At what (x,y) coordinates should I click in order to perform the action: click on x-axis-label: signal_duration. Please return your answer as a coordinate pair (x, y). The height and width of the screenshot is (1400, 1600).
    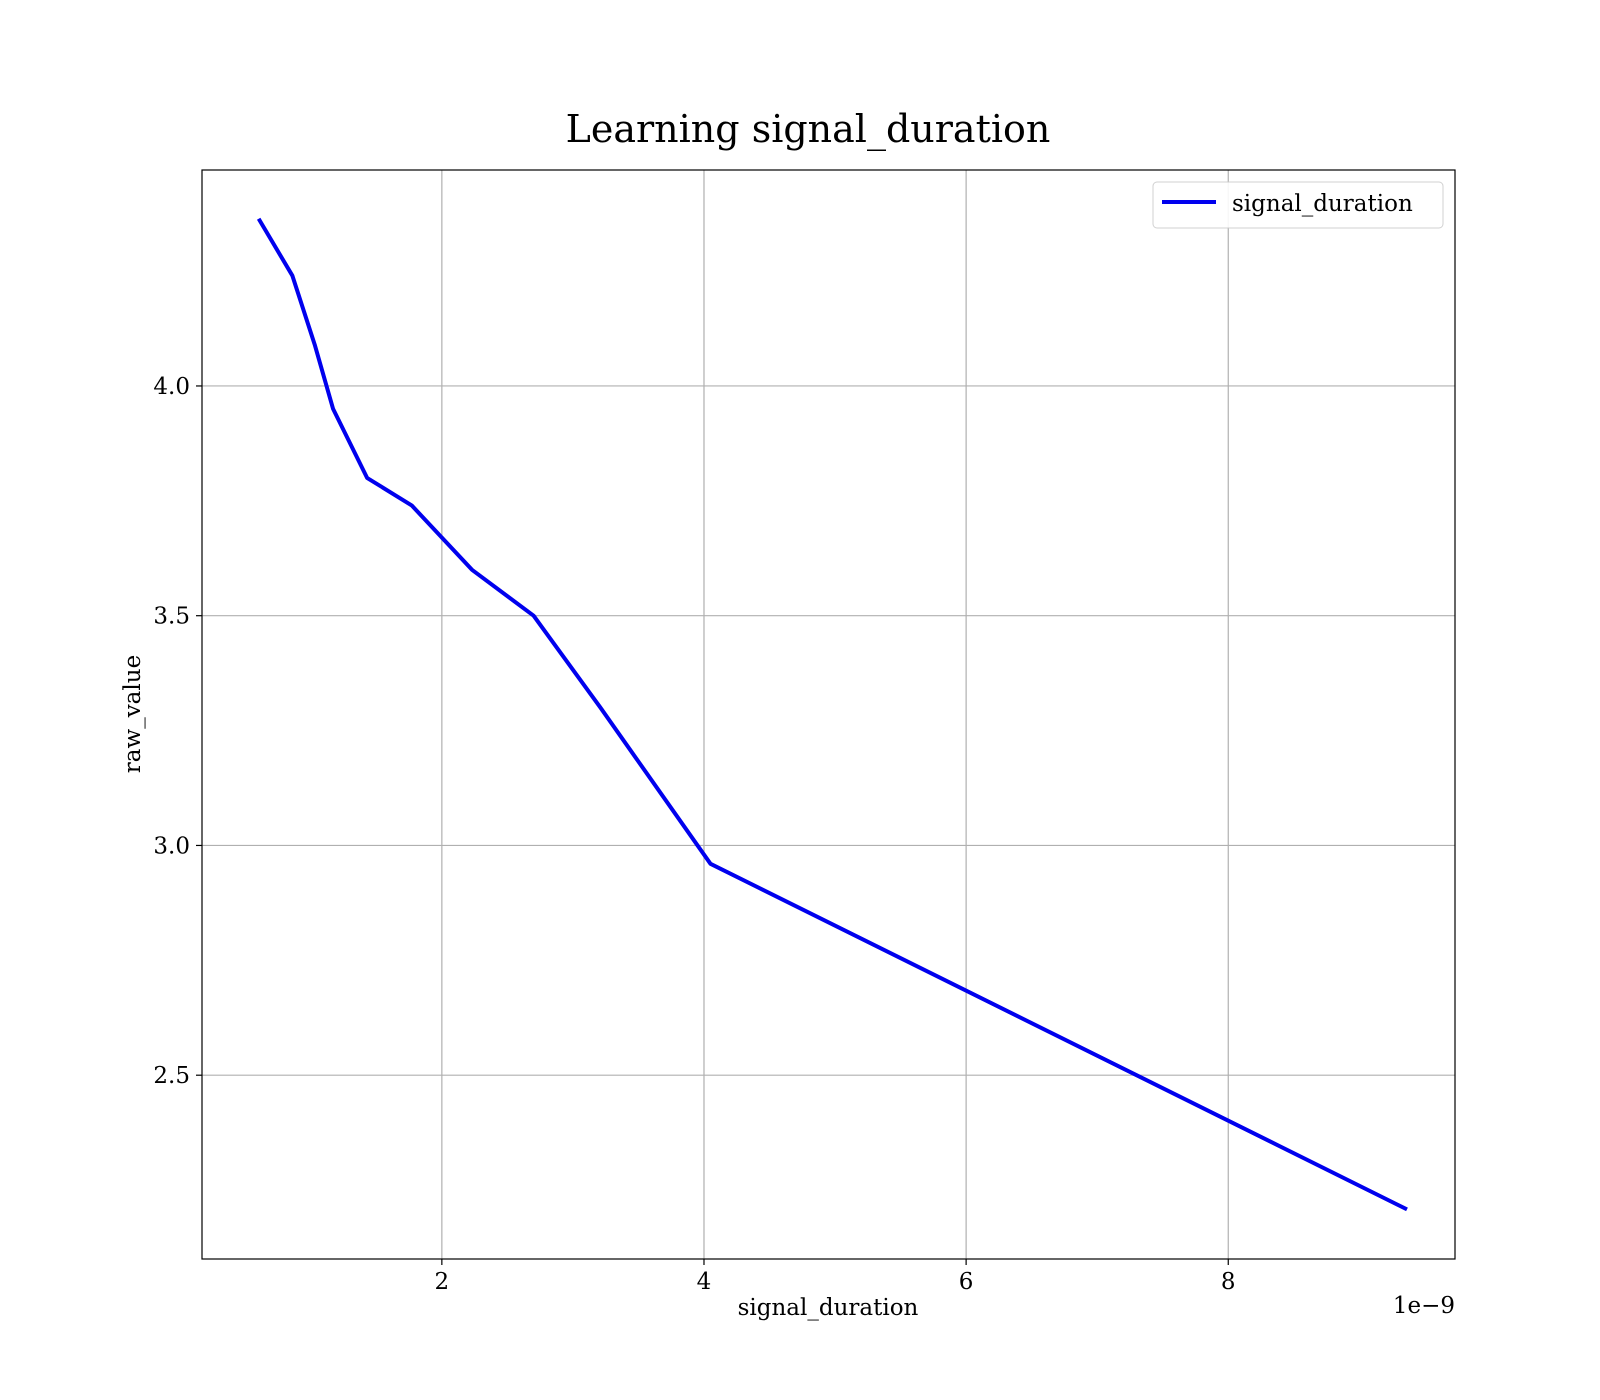
    Looking at the image, I should click on (828, 1308).